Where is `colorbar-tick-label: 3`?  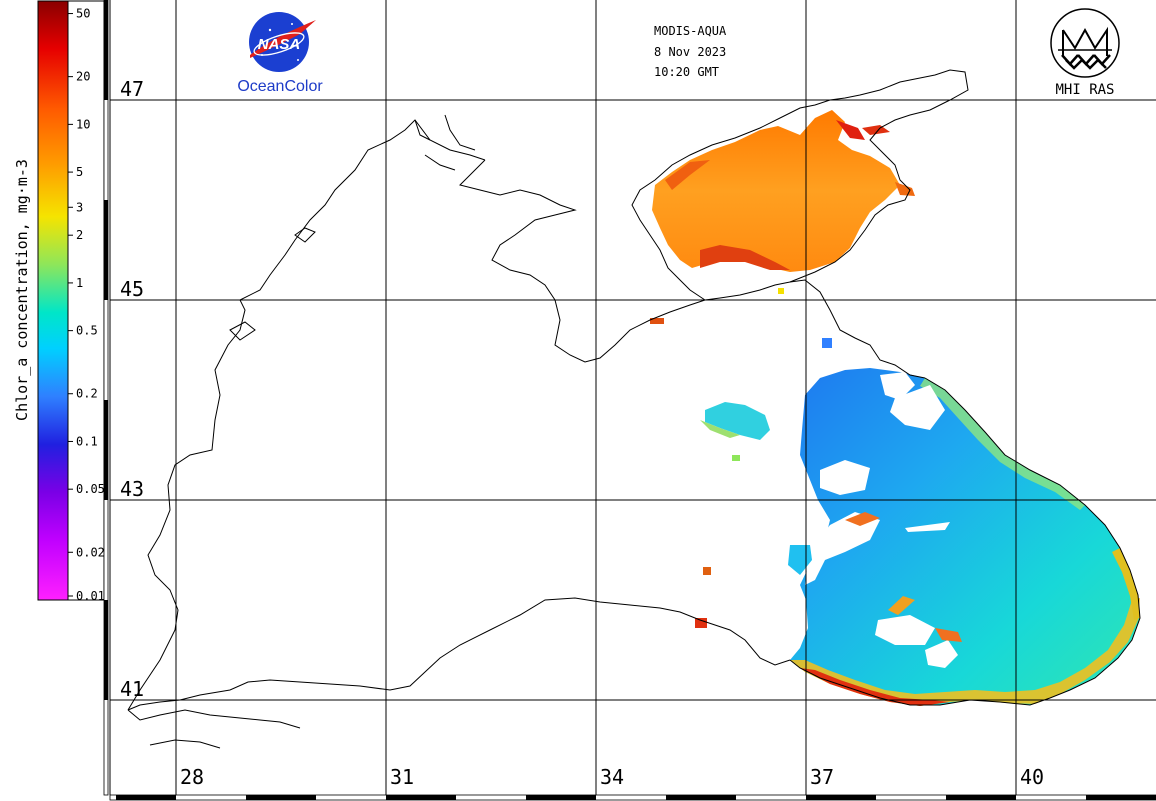
colorbar-tick-label: 3 is located at coordinates (79, 207).